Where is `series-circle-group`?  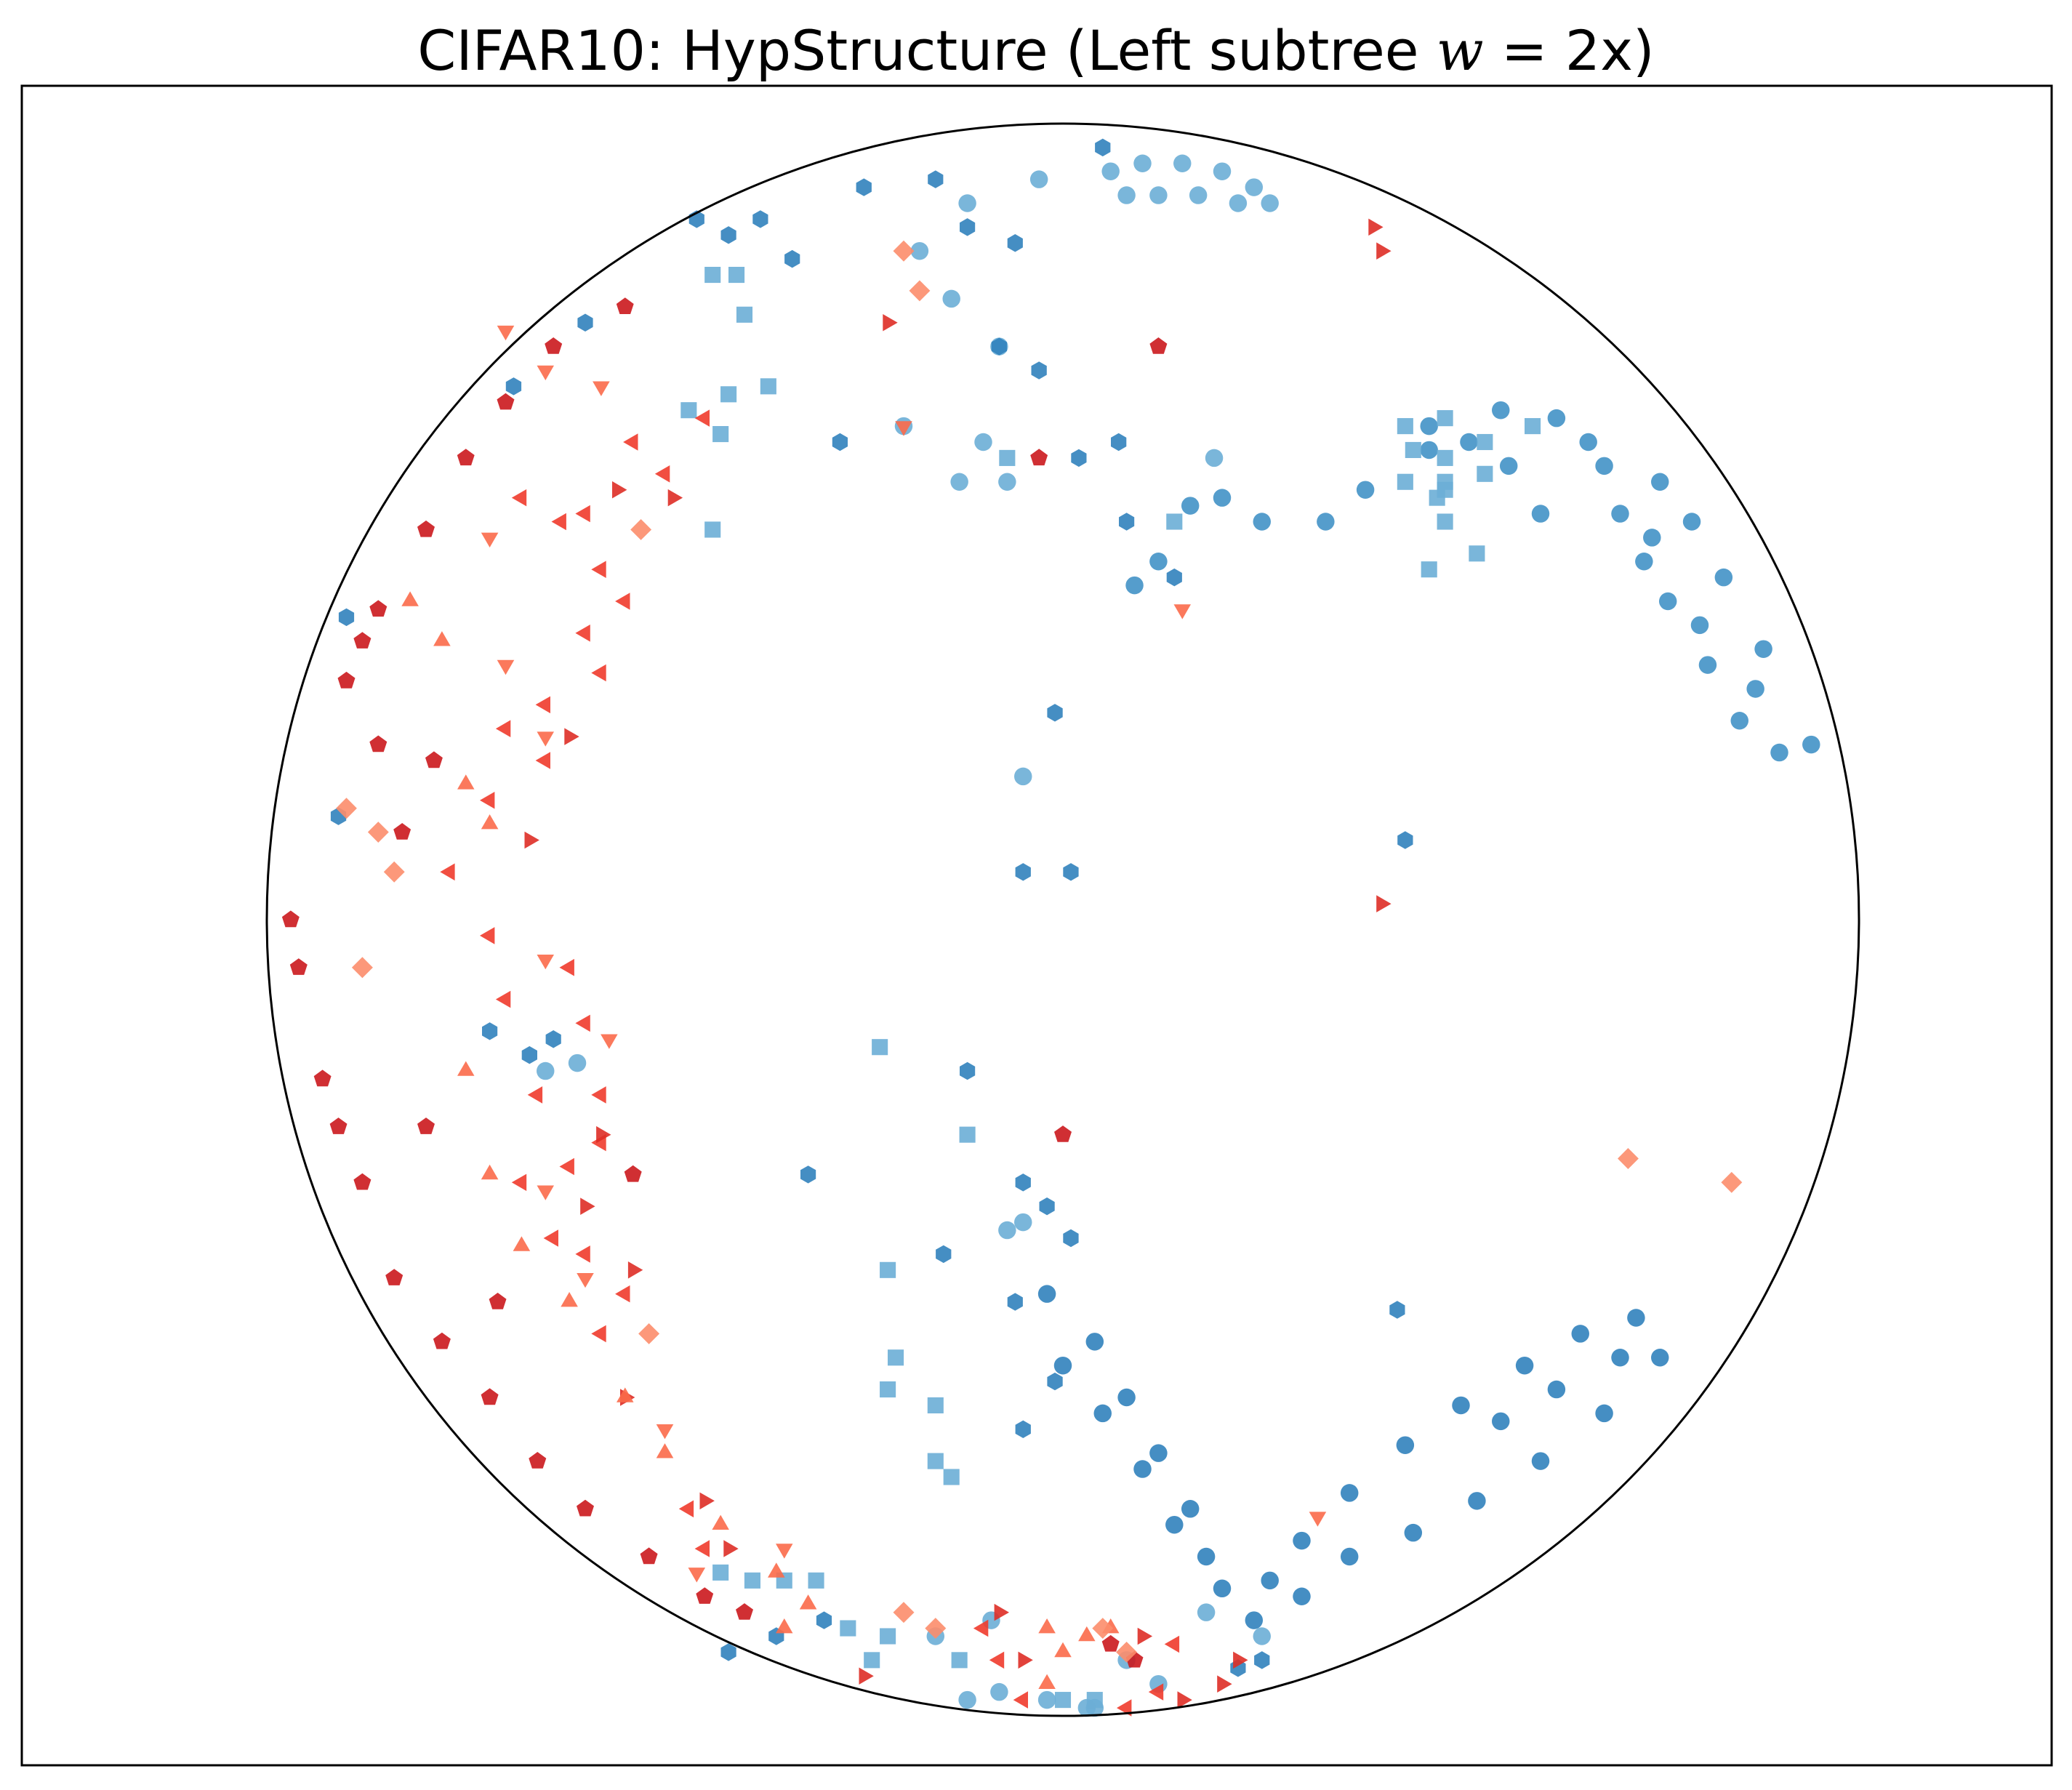 series-circle-group is located at coordinates (1472, 581).